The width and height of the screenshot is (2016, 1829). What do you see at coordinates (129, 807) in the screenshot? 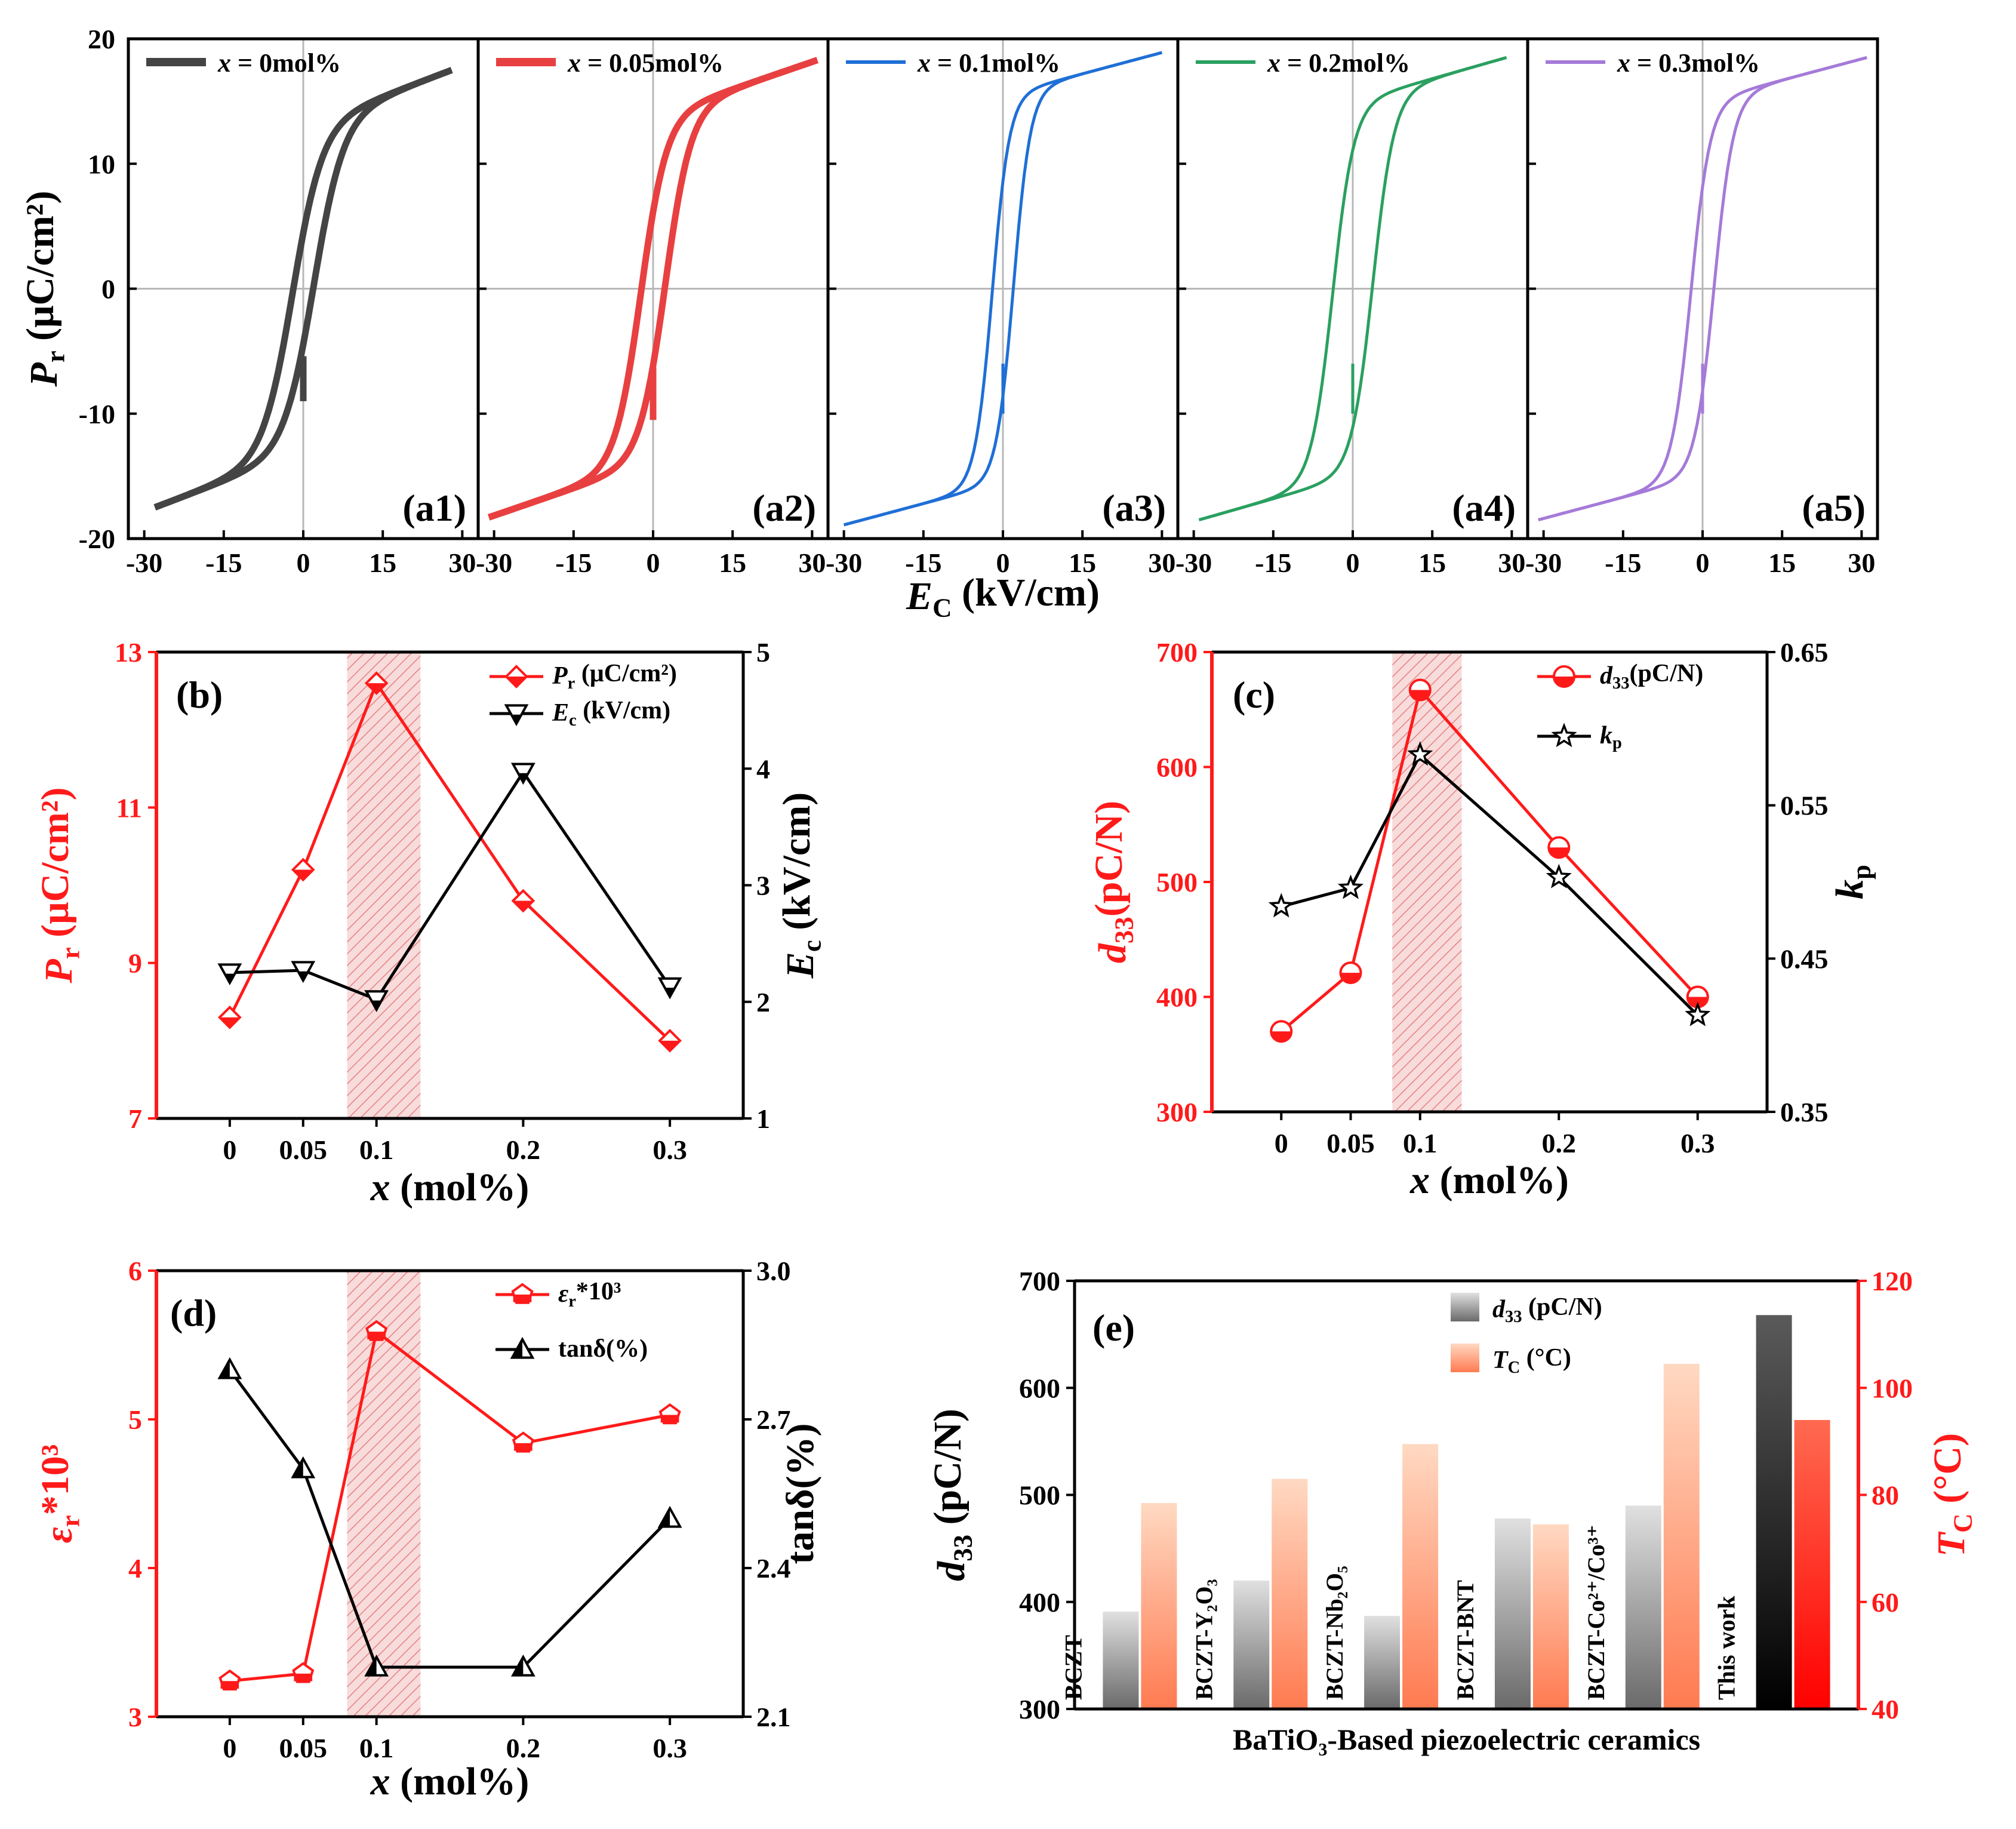
I see `y-left-tick-label: 11` at bounding box center [129, 807].